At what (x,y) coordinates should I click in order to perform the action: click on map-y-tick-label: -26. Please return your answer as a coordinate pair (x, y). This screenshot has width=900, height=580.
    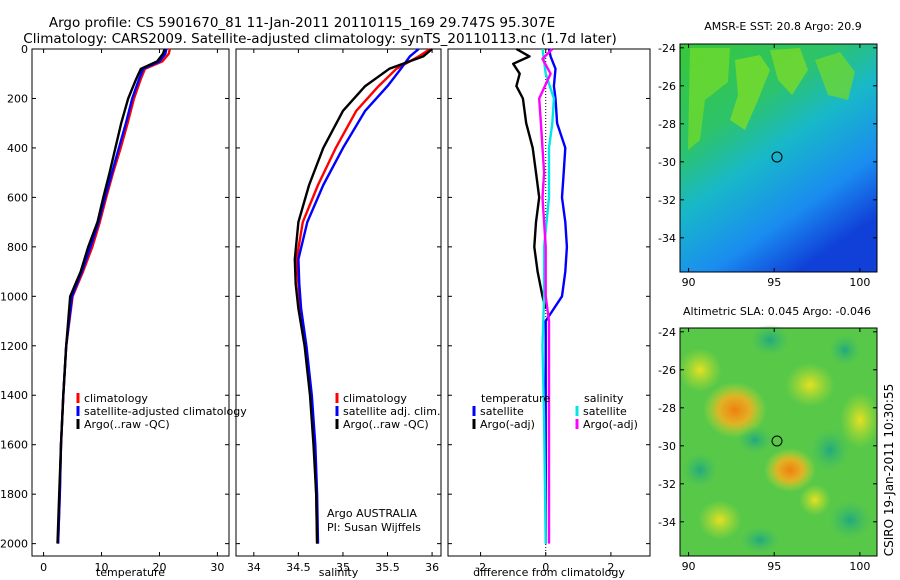
    Looking at the image, I should click on (667, 370).